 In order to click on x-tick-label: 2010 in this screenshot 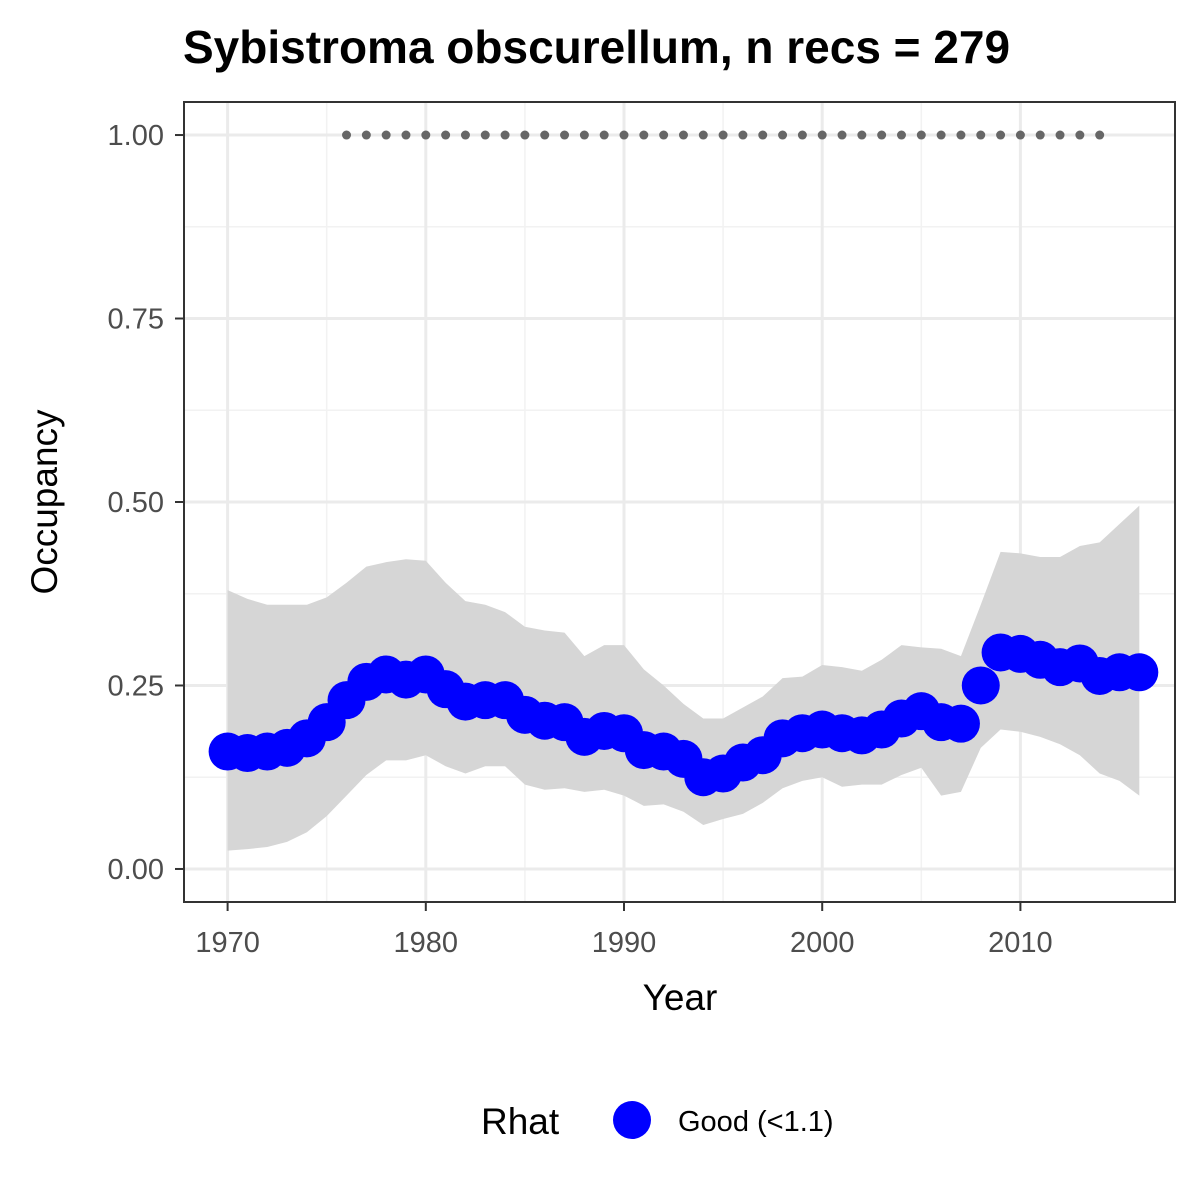, I will do `click(1020, 943)`.